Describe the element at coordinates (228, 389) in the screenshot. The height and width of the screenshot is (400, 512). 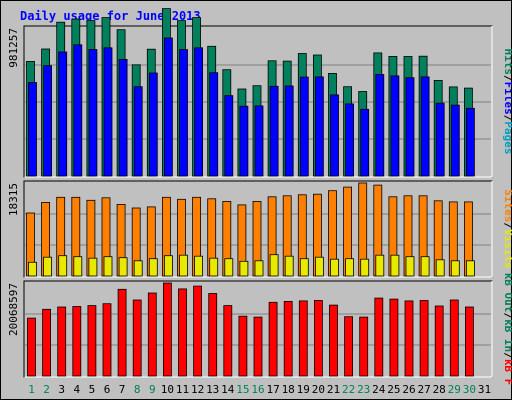
I see `day-label: 14` at that location.